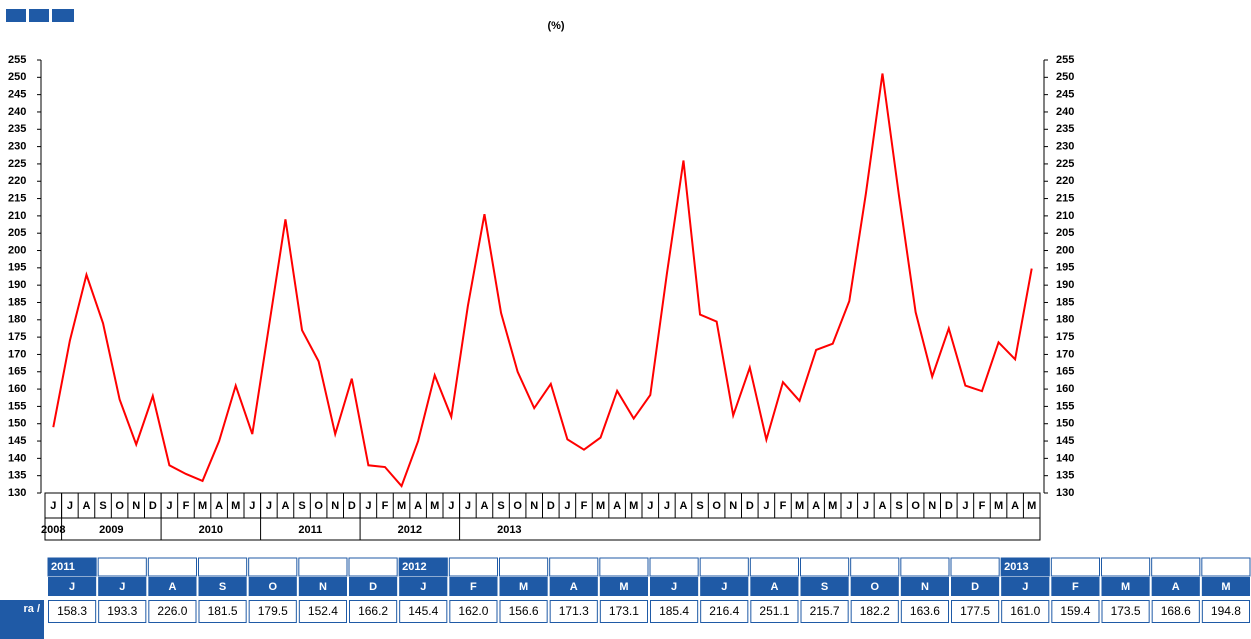 This screenshot has height=639, width=1251. Describe the element at coordinates (1075, 587) in the screenshot. I see `month-cell-label: F` at that location.